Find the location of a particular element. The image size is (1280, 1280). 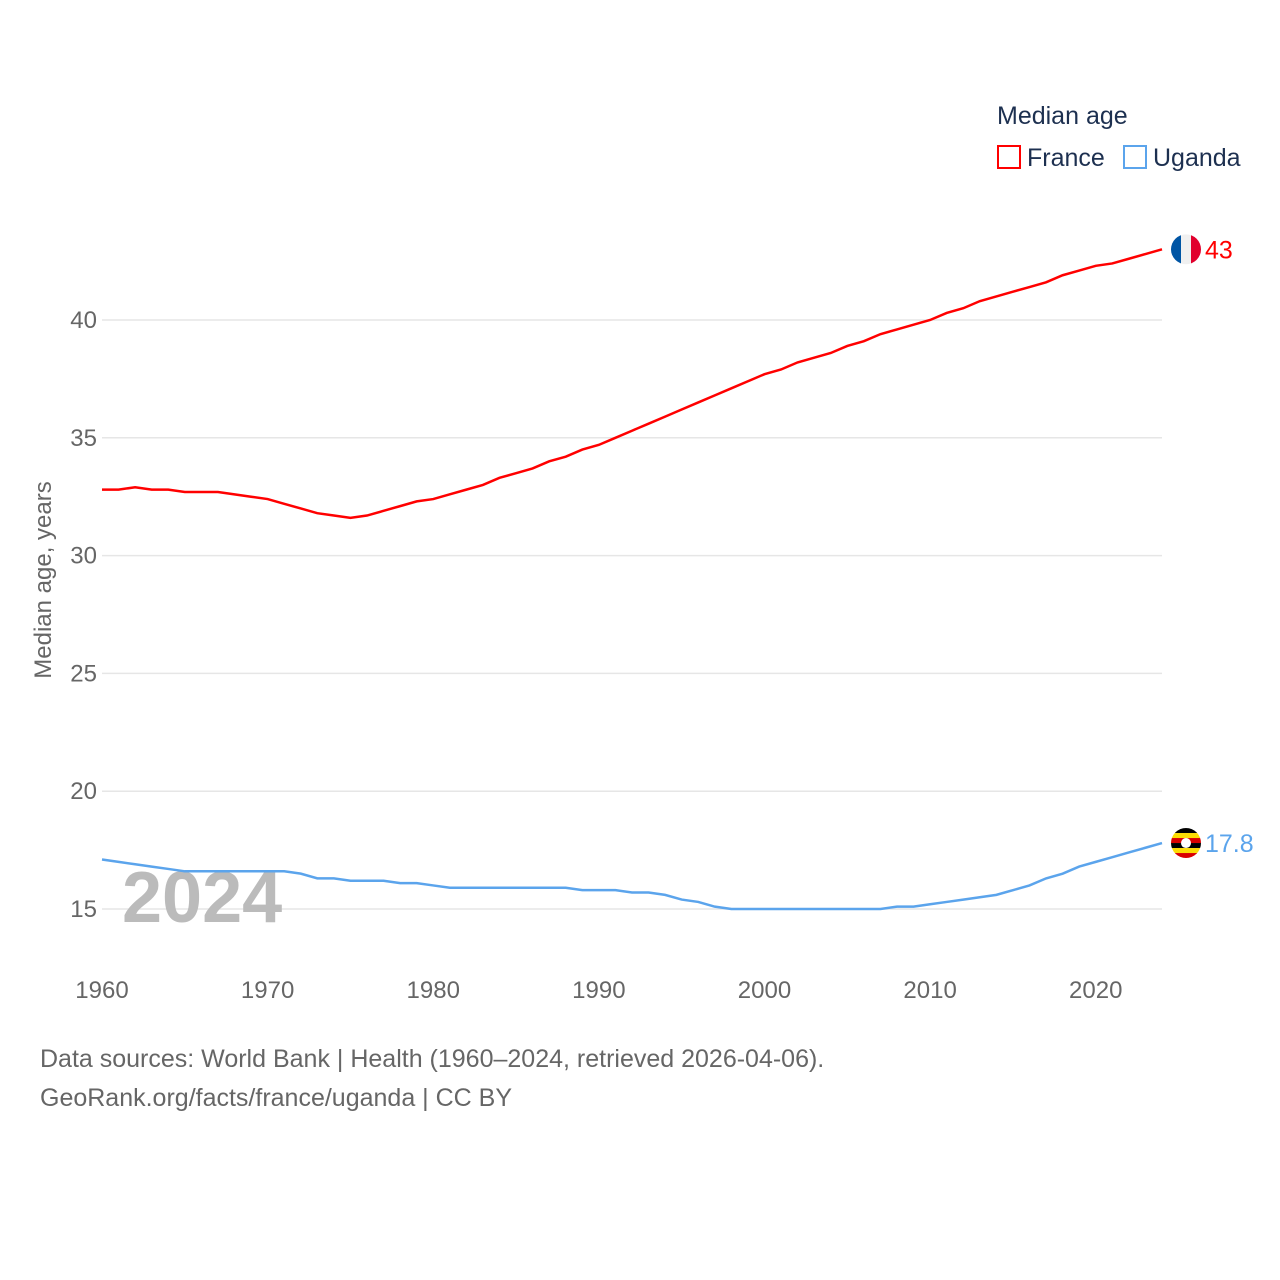

x-tick-label: 1980 is located at coordinates (433, 990).